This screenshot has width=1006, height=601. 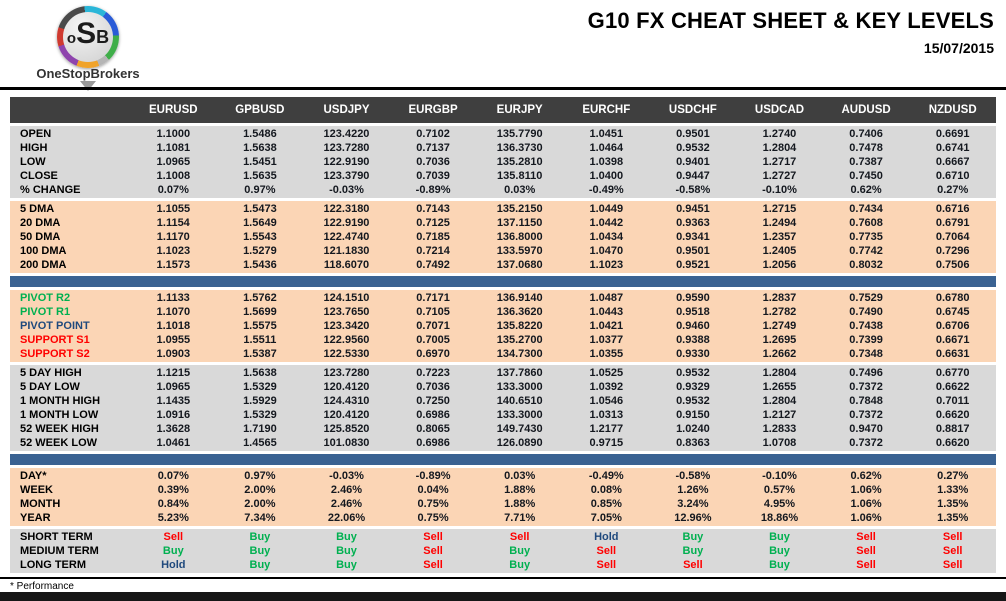 What do you see at coordinates (346, 401) in the screenshot?
I see `table-cell: 124.4310` at bounding box center [346, 401].